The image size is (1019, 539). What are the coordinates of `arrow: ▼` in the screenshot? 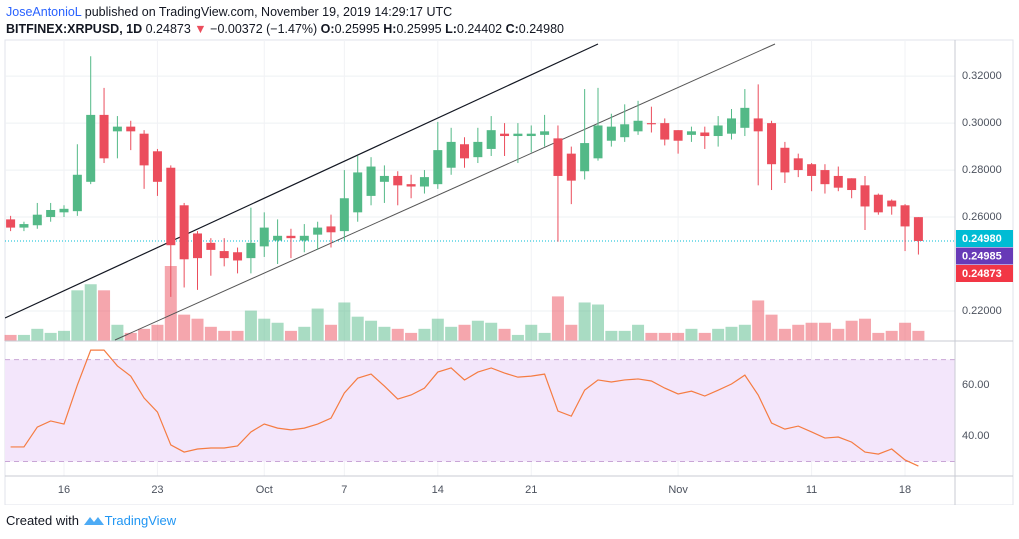 It's located at (200, 29).